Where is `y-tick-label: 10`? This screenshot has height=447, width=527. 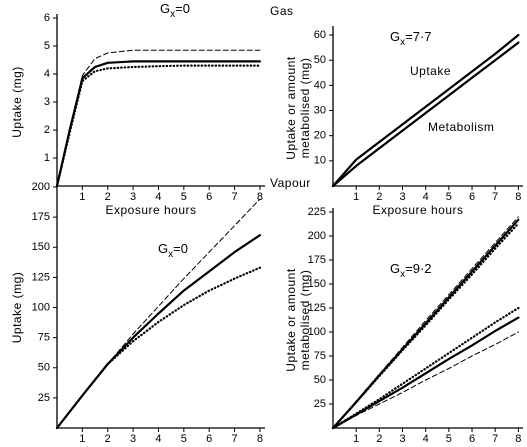
y-tick-label: 10 is located at coordinates (320, 161).